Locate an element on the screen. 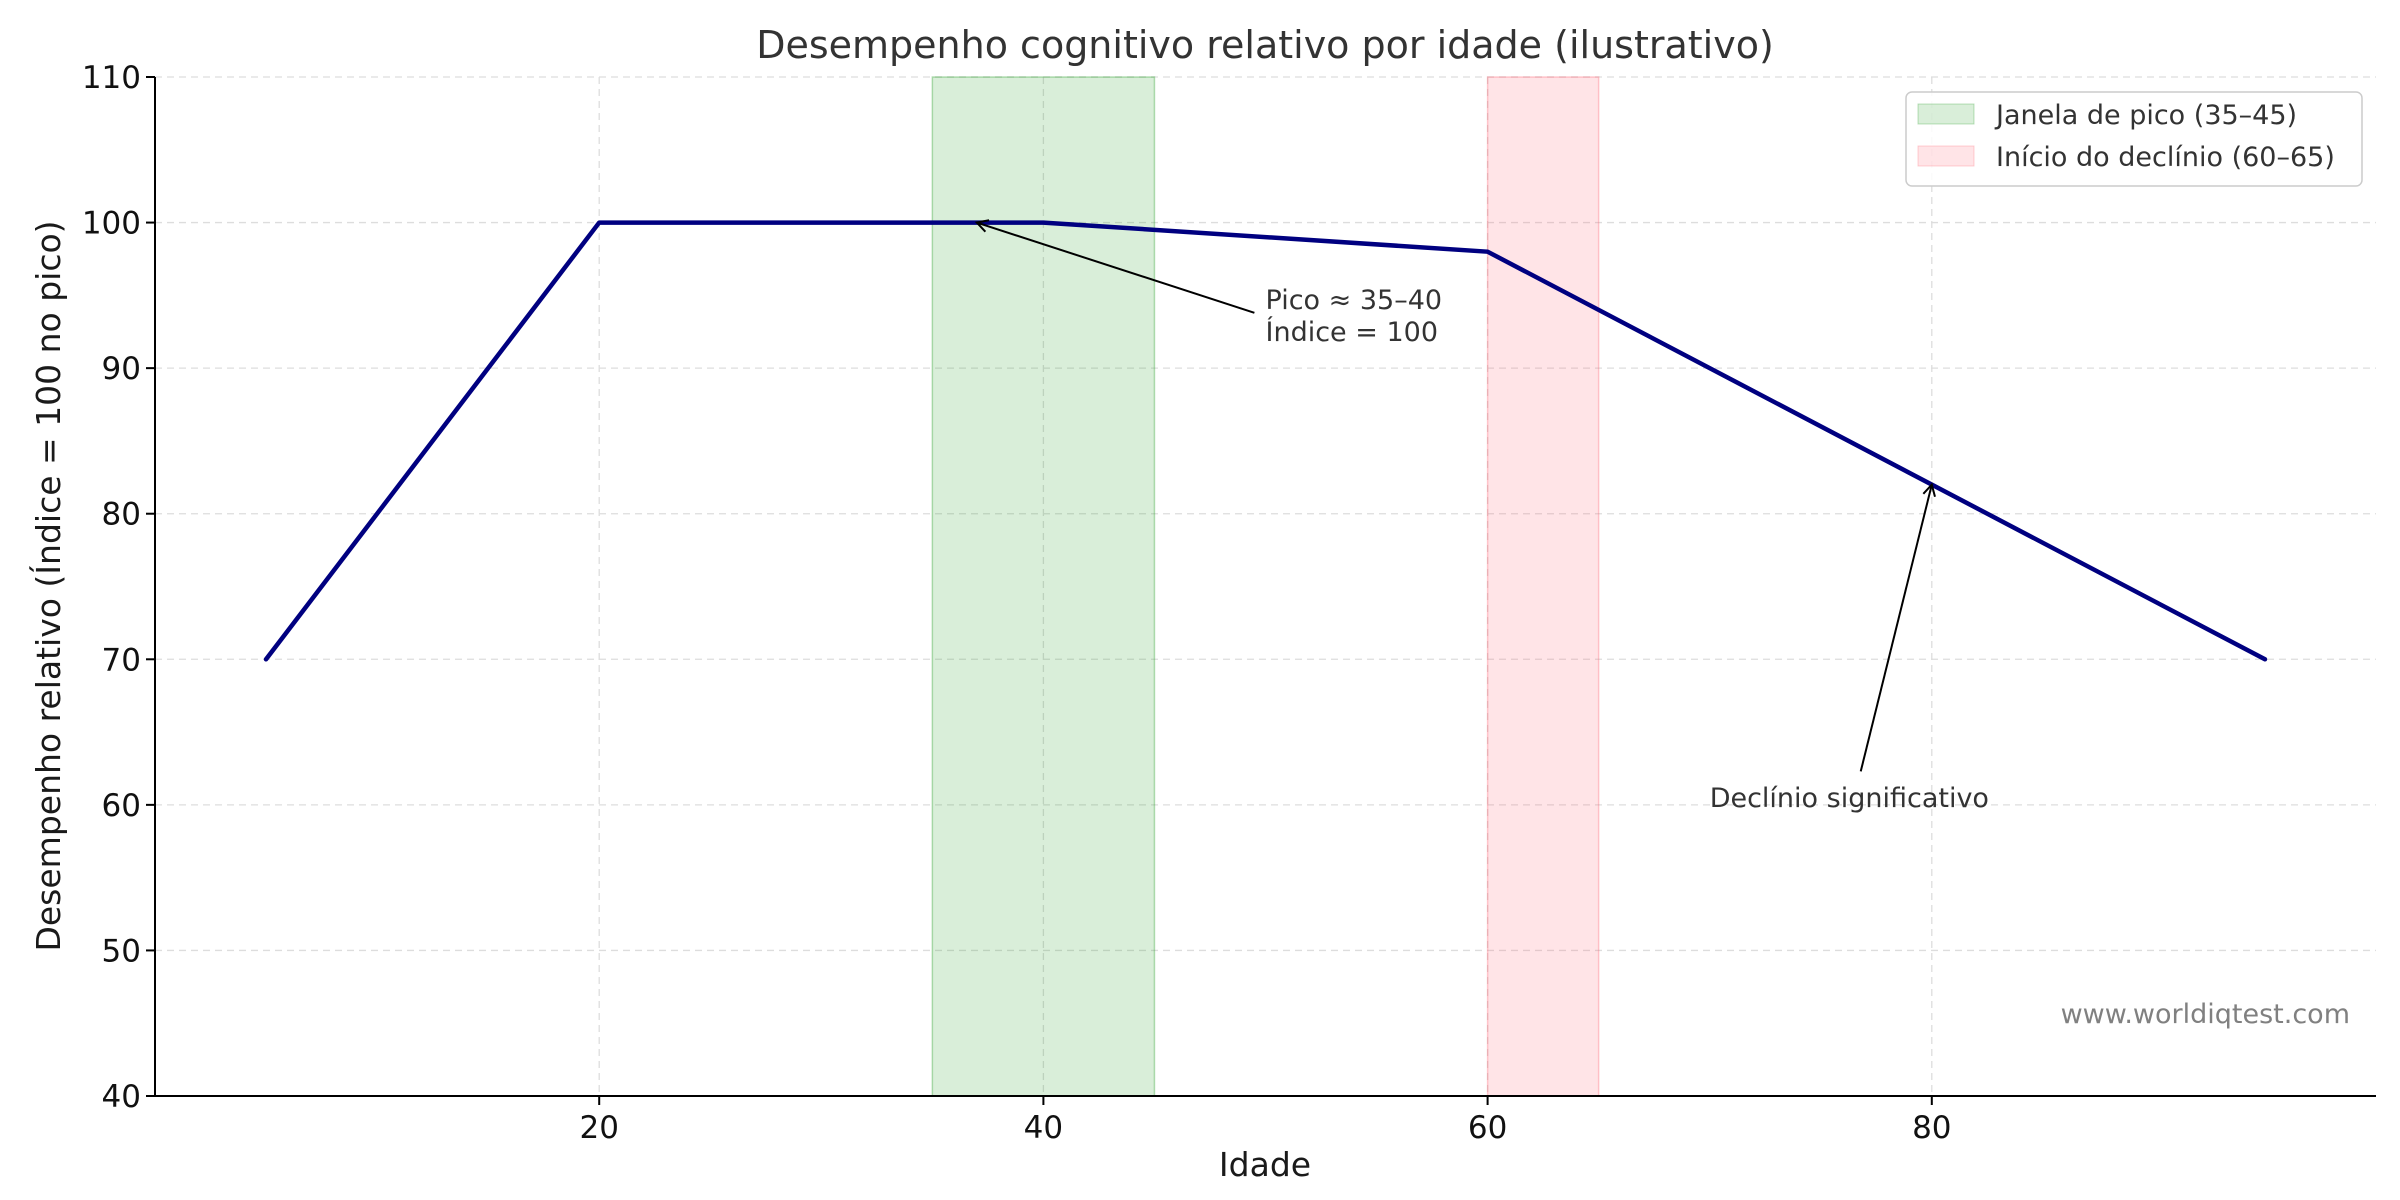 The height and width of the screenshot is (1200, 2400). y-tick-label: 100 is located at coordinates (111, 224).